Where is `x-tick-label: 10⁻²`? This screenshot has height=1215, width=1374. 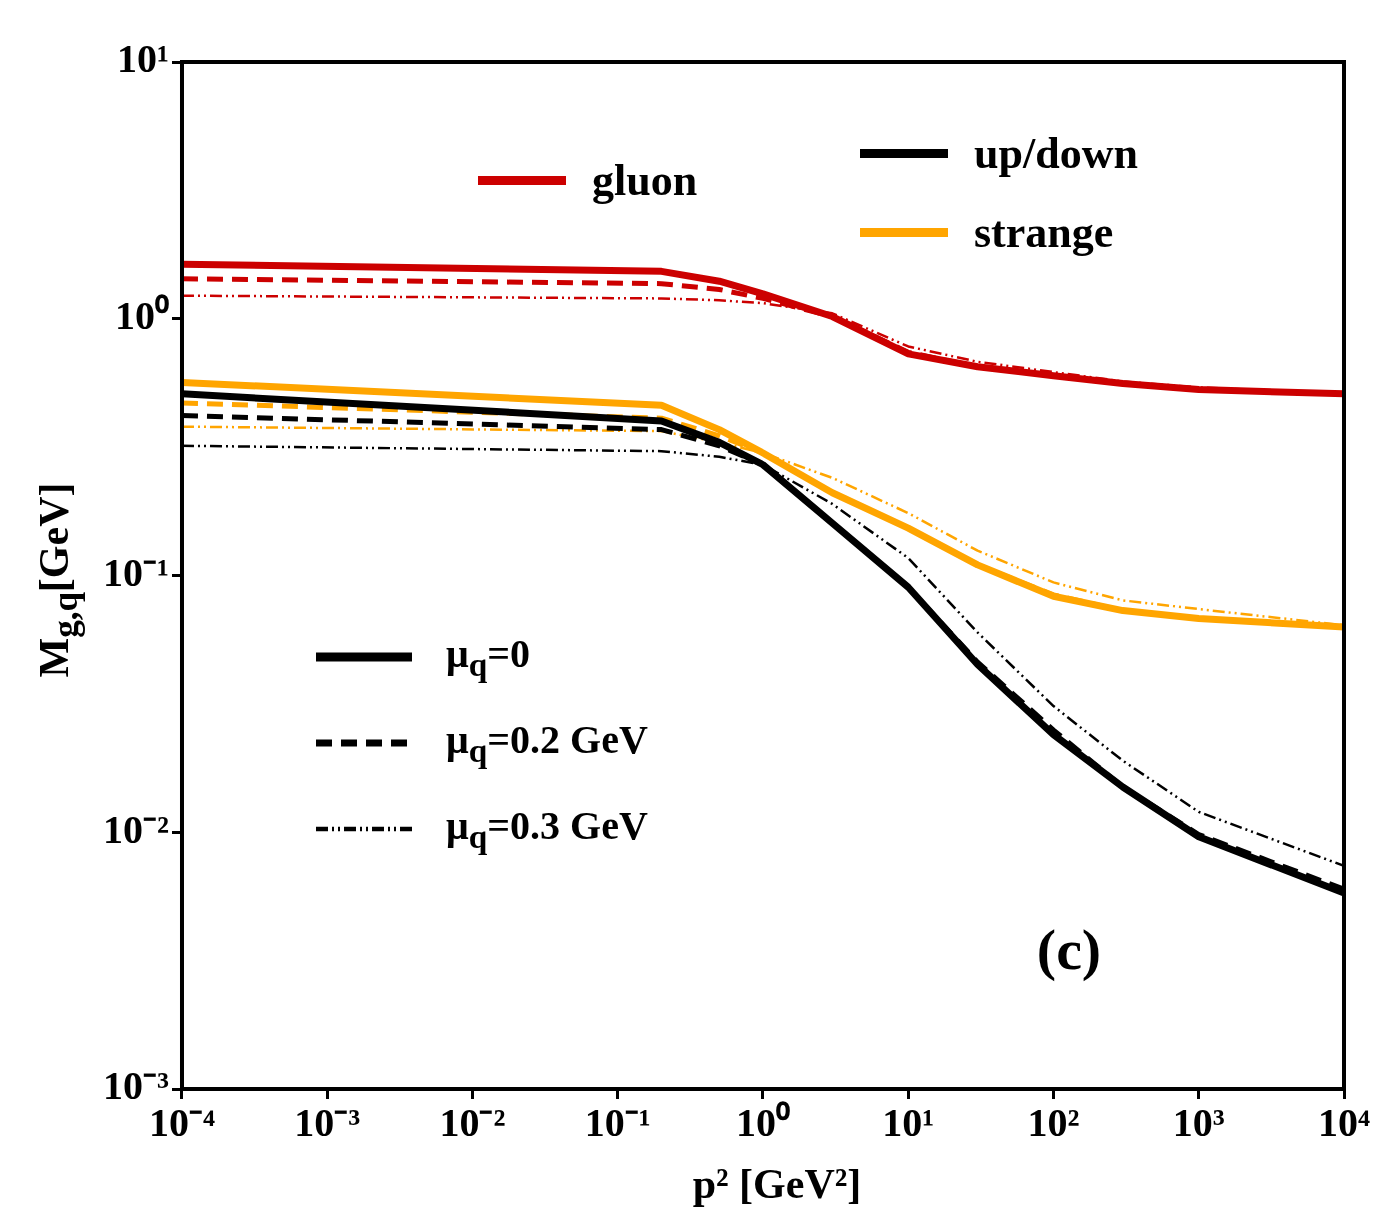 x-tick-label: 10⁻² is located at coordinates (472, 1123).